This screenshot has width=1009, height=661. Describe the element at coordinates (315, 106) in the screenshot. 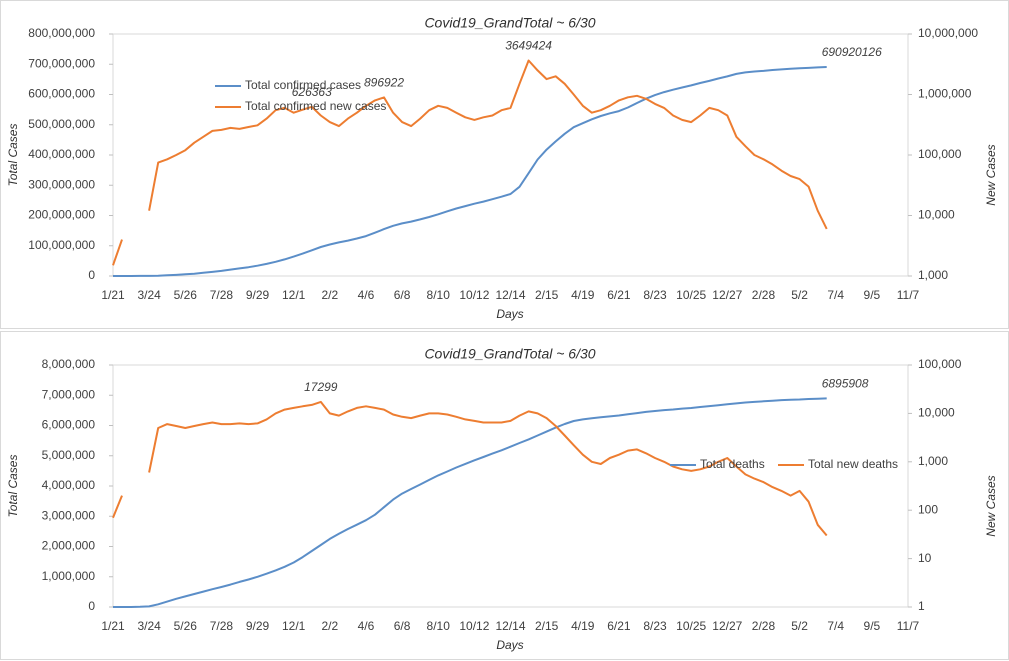

I see `legend-label: Total confirmed new cases` at that location.